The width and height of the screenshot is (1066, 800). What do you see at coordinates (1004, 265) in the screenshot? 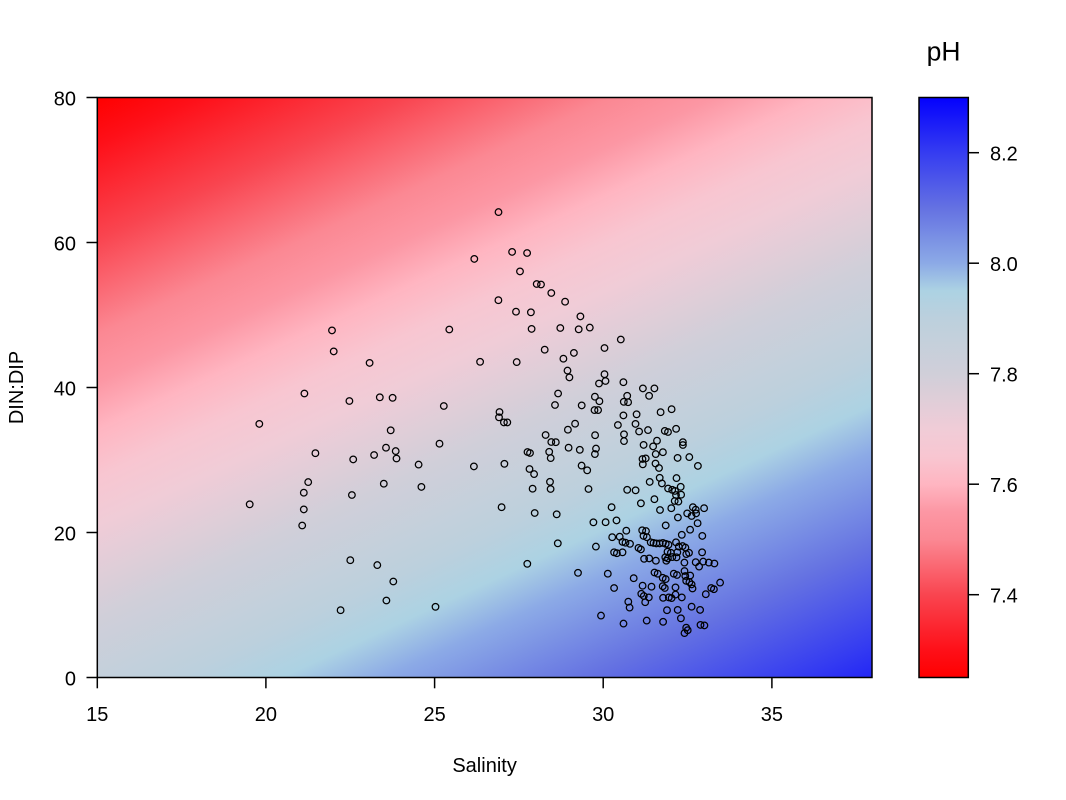
I see `svg-text: 8.0` at bounding box center [1004, 265].